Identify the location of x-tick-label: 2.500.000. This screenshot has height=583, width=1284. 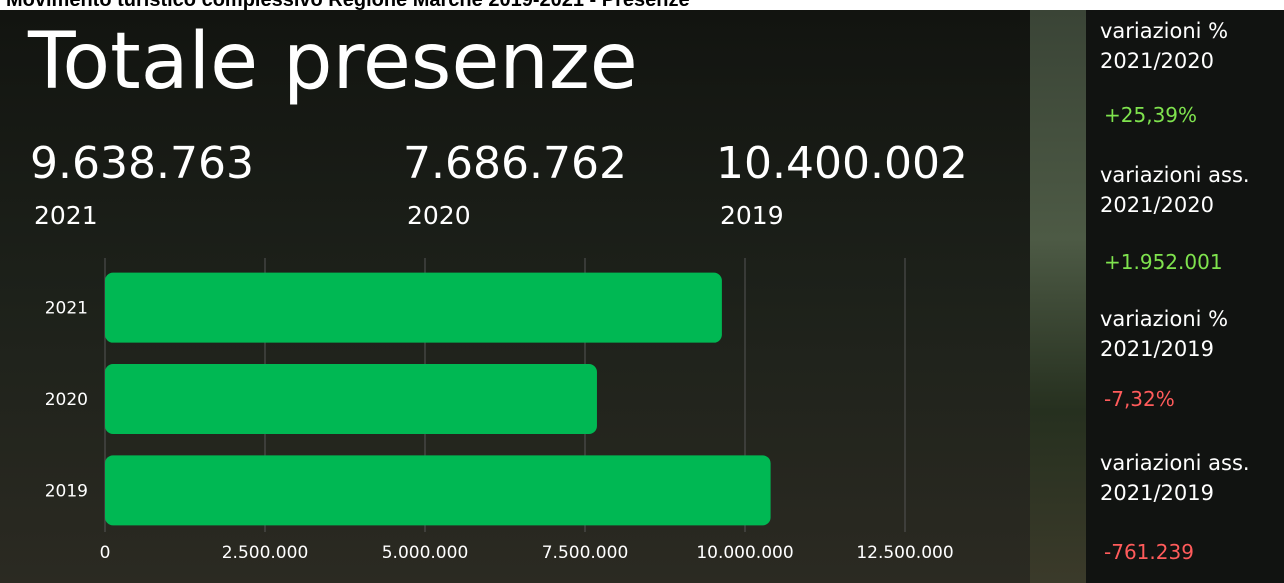
(265, 553).